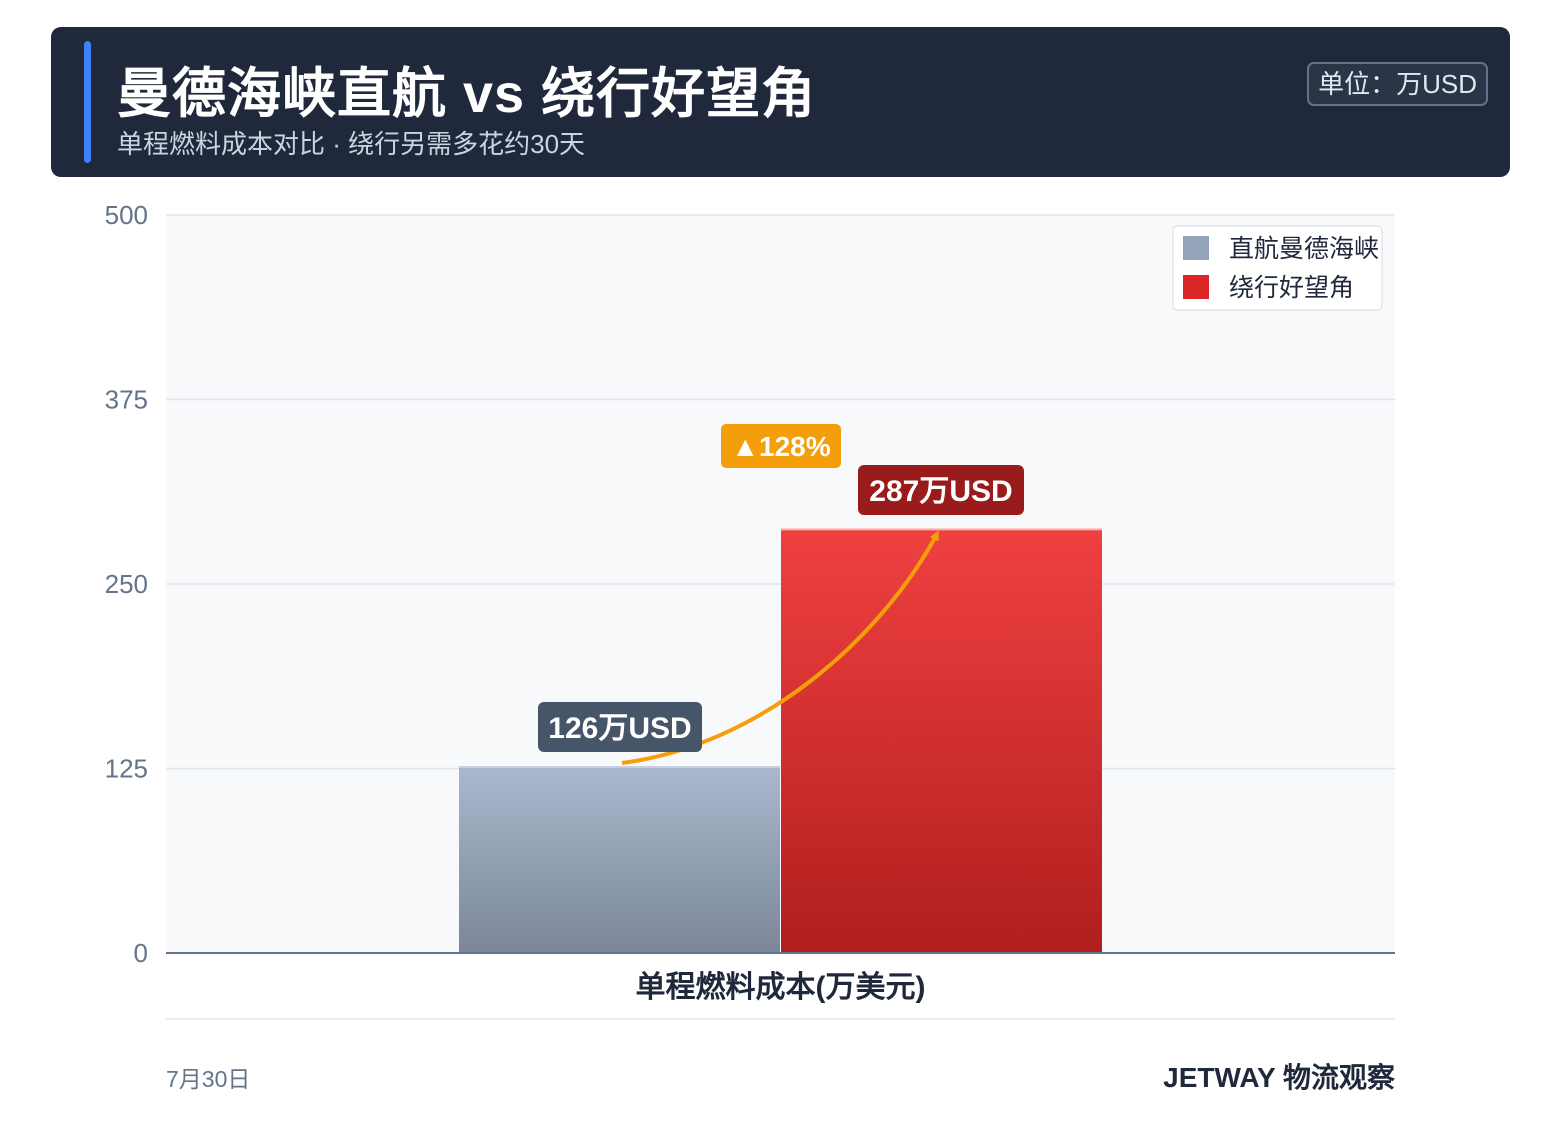  I want to click on y-tick-label: 0, so click(141, 953).